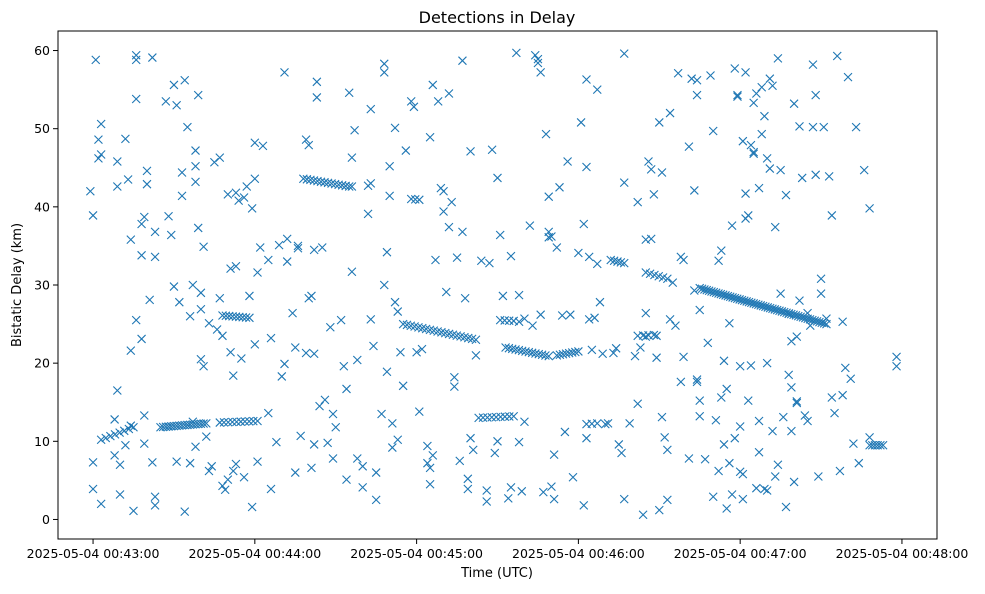 The width and height of the screenshot is (985, 594). Describe the element at coordinates (42, 128) in the screenshot. I see `y-tick-label: 50` at that location.